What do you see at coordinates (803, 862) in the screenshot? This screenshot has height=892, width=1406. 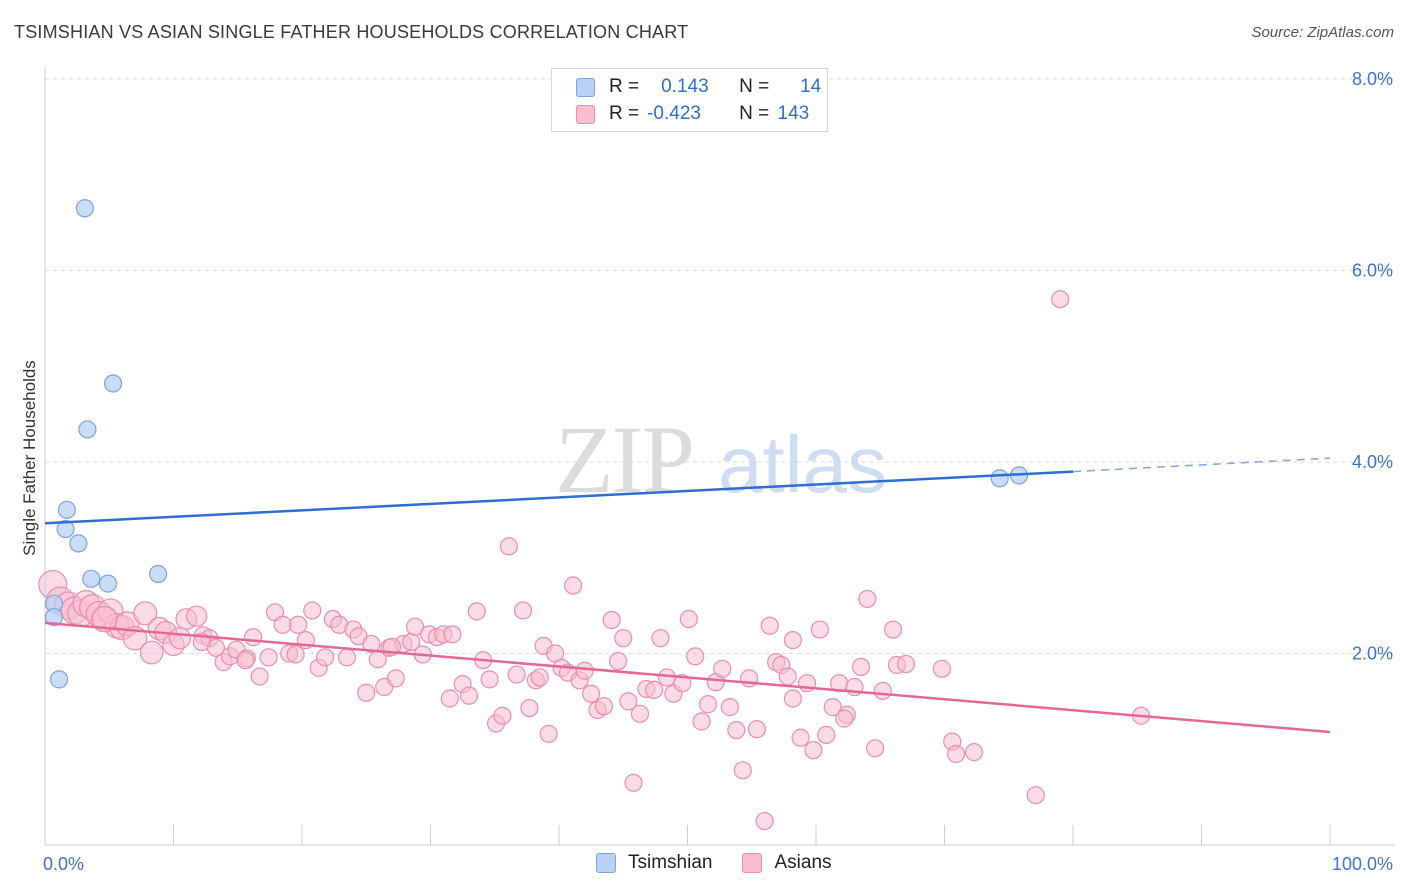 I see `asians-legend-label: Asians` at bounding box center [803, 862].